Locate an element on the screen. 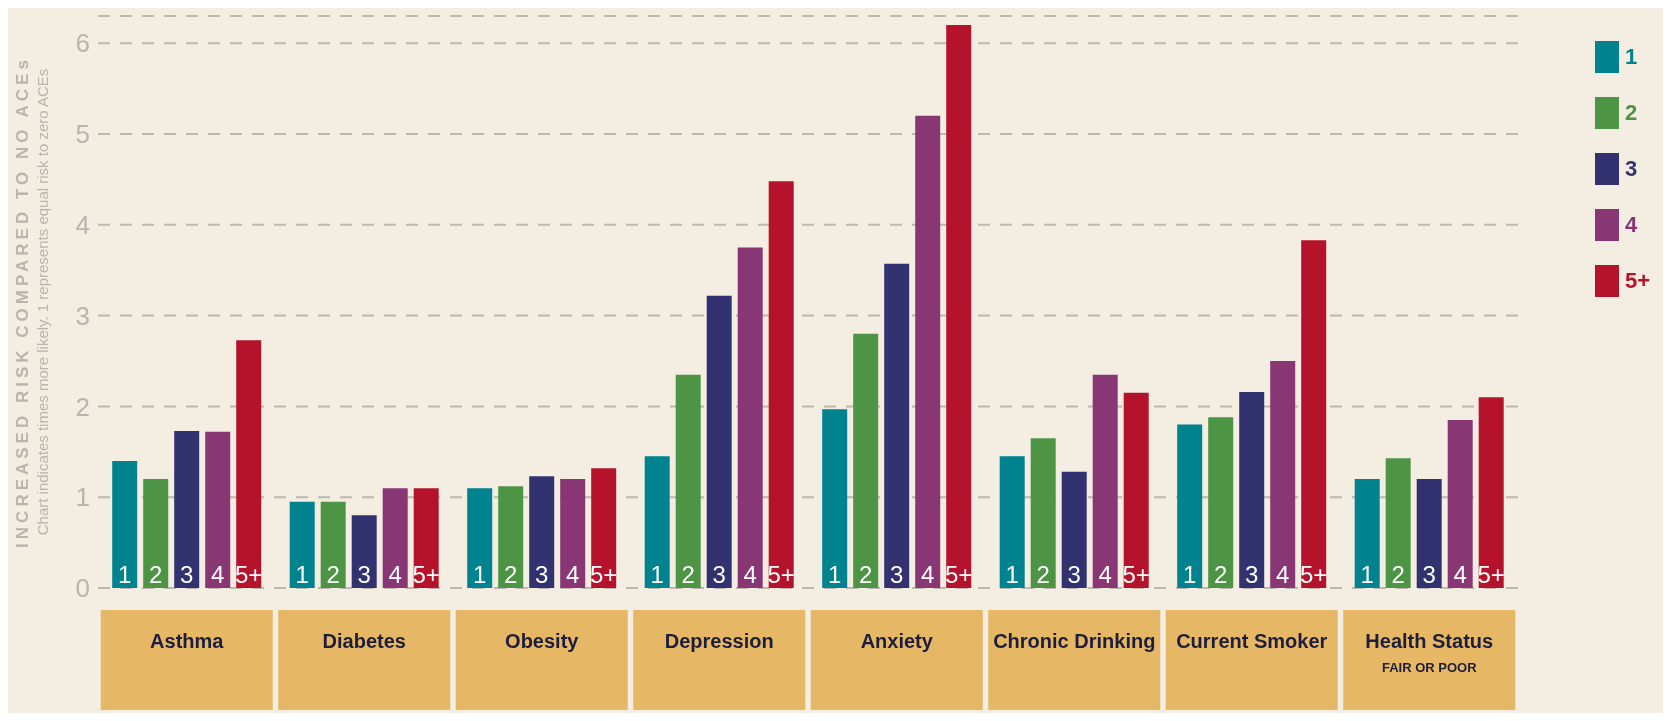 Image resolution: width=1671 pixels, height=721 pixels. x-tick-label: Asthma is located at coordinates (187, 641).